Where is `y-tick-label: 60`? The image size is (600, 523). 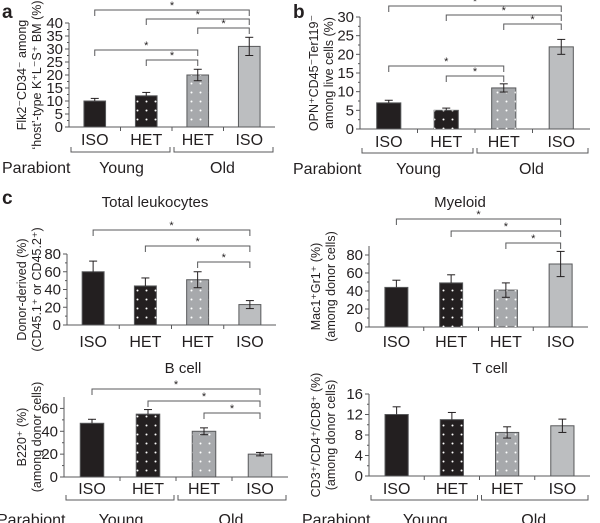
y-tick-label: 60 is located at coordinates (354, 273).